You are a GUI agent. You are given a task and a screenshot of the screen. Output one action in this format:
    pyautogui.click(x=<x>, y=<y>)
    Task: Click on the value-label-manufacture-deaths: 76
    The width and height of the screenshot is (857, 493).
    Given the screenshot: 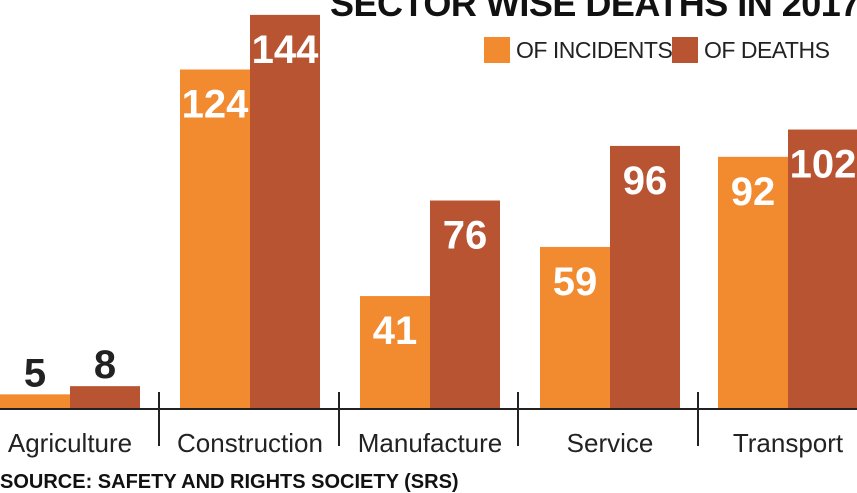 What is the action you would take?
    pyautogui.click(x=465, y=236)
    